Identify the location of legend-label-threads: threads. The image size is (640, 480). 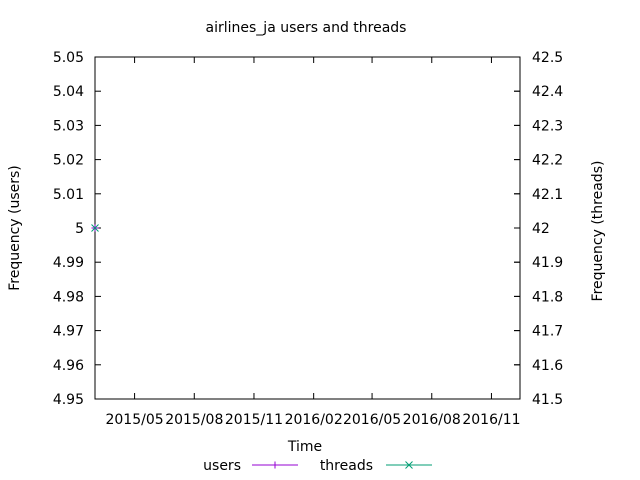
(346, 466).